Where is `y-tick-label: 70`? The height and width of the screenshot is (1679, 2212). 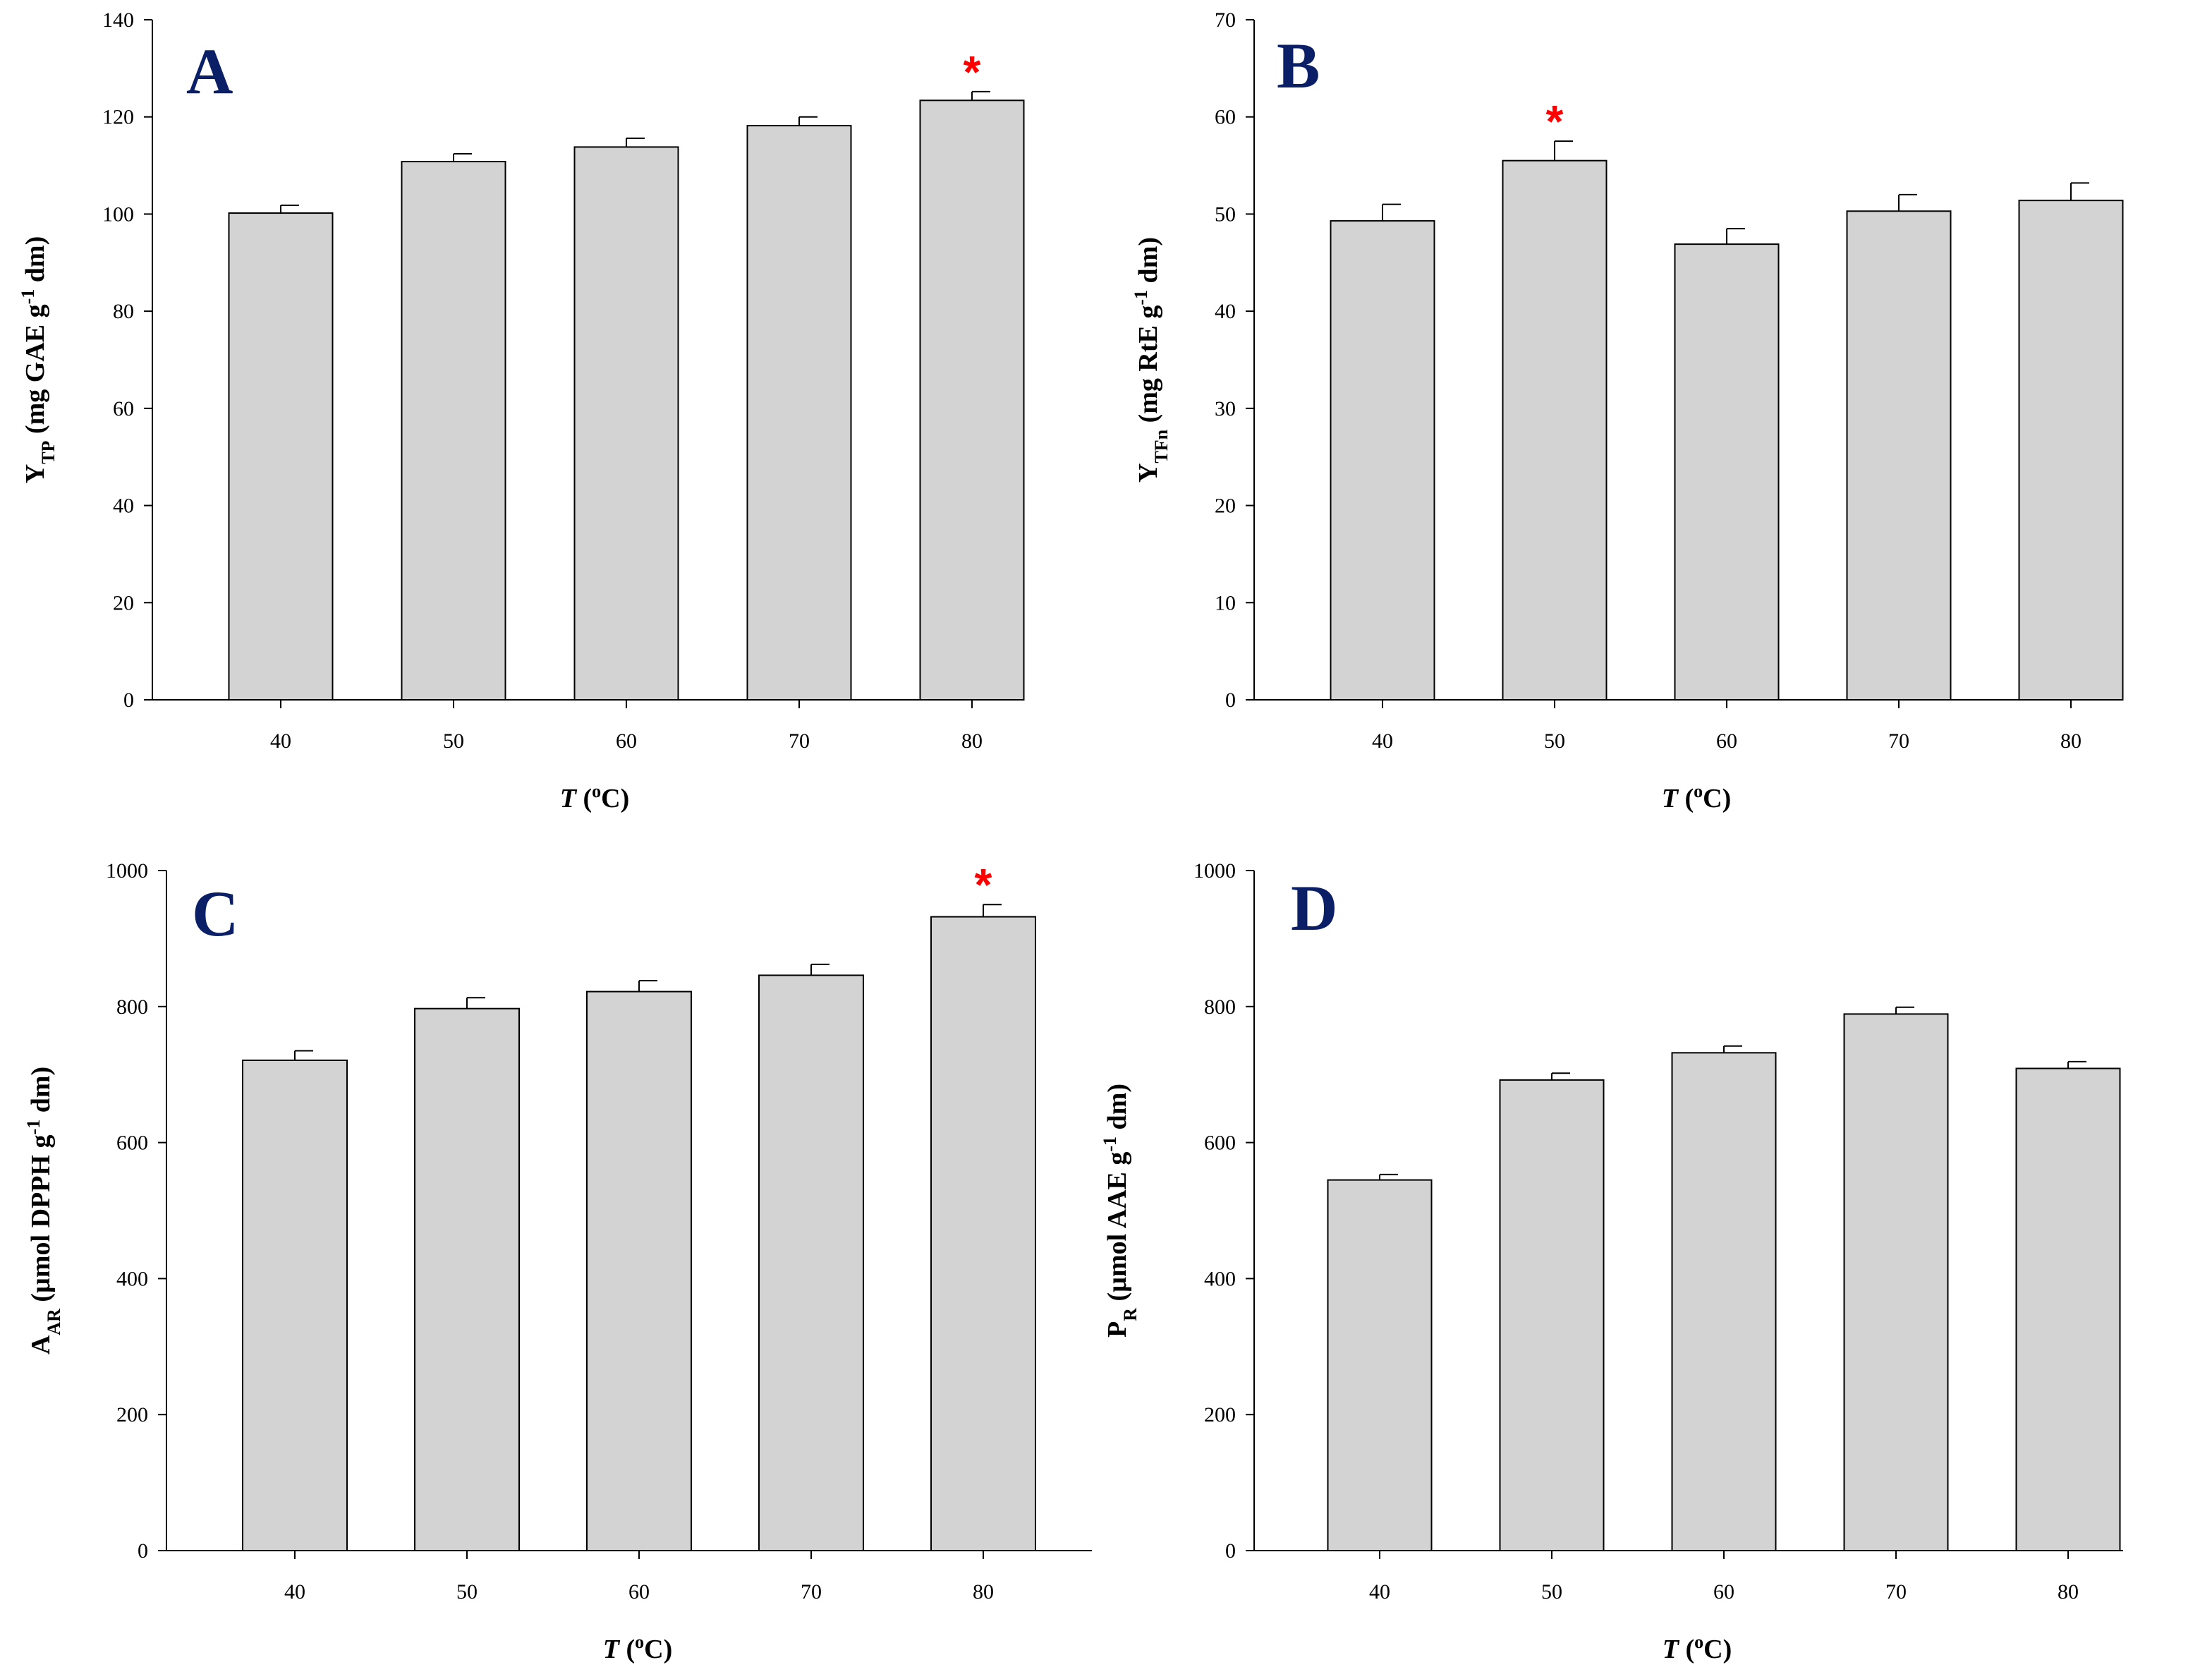 y-tick-label: 70 is located at coordinates (1225, 20).